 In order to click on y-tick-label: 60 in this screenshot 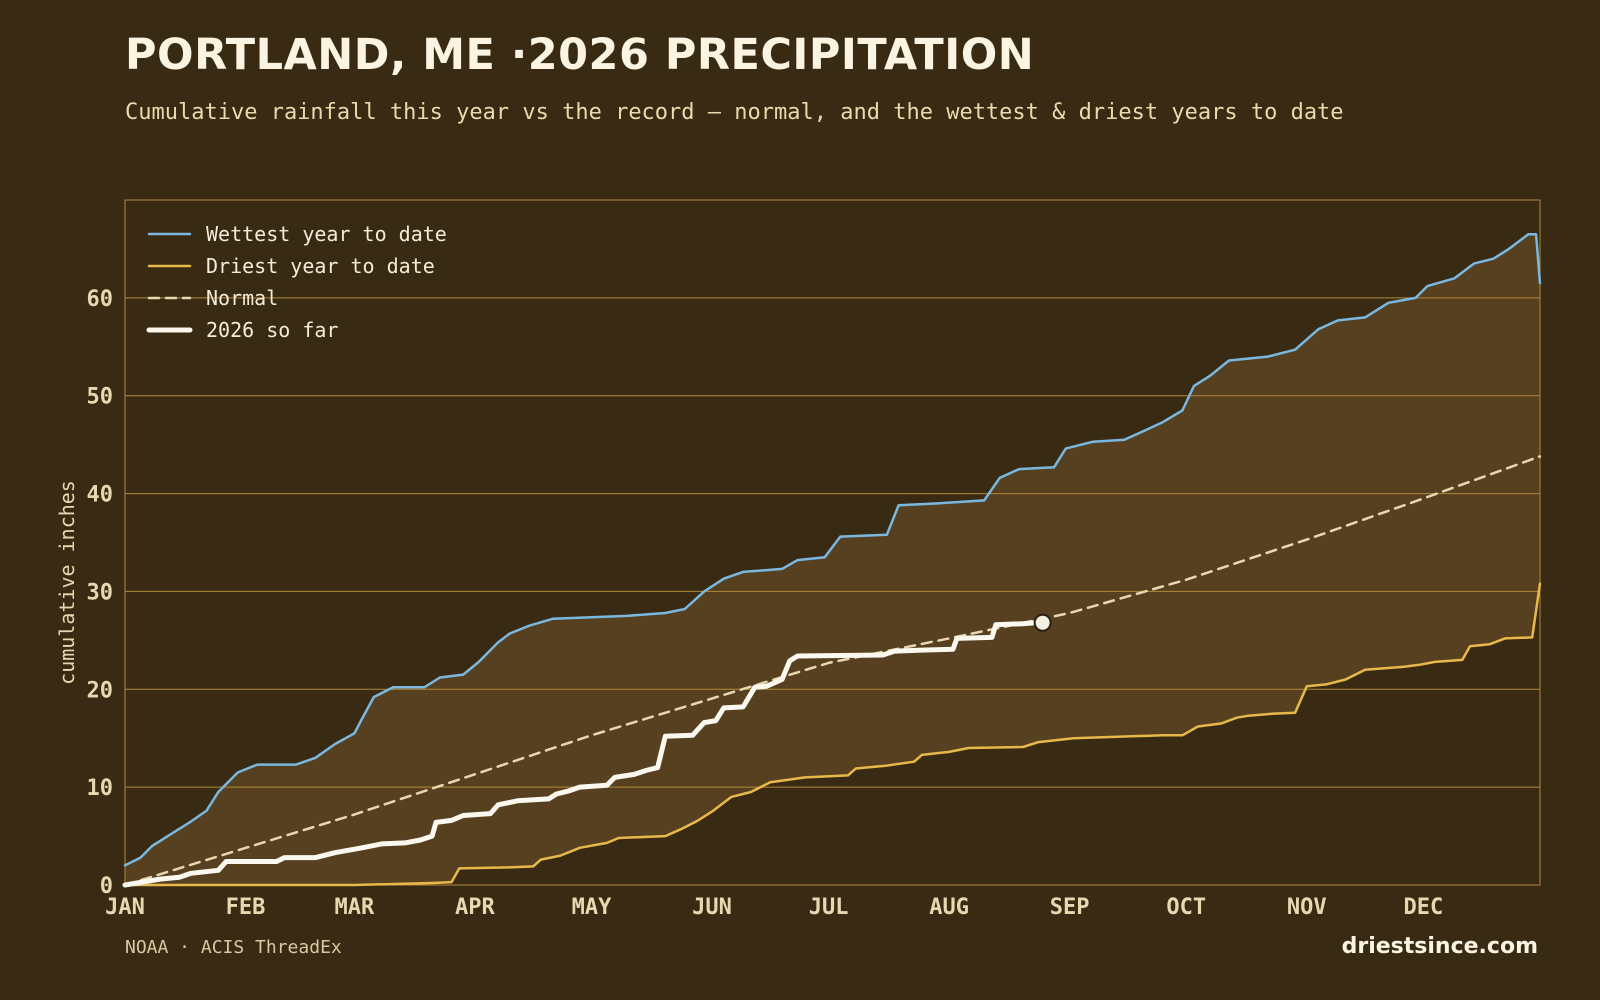, I will do `click(100, 299)`.